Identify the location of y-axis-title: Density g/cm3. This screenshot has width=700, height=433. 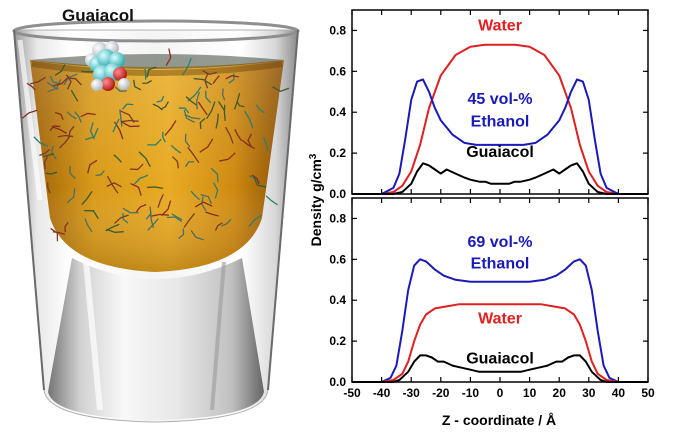
(316, 199).